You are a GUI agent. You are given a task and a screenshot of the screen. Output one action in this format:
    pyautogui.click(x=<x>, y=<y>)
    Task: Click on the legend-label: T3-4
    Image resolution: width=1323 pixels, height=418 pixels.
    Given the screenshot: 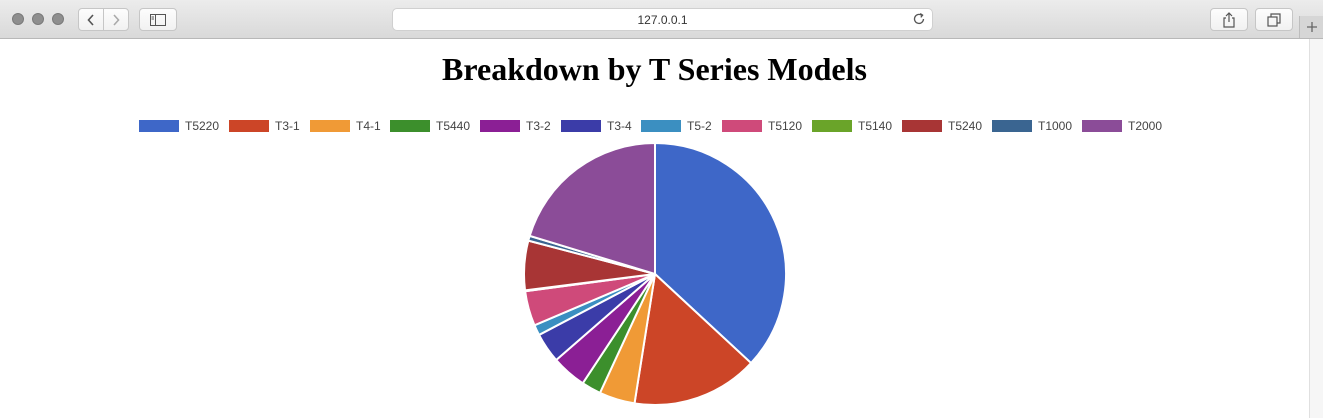 What is the action you would take?
    pyautogui.click(x=619, y=126)
    